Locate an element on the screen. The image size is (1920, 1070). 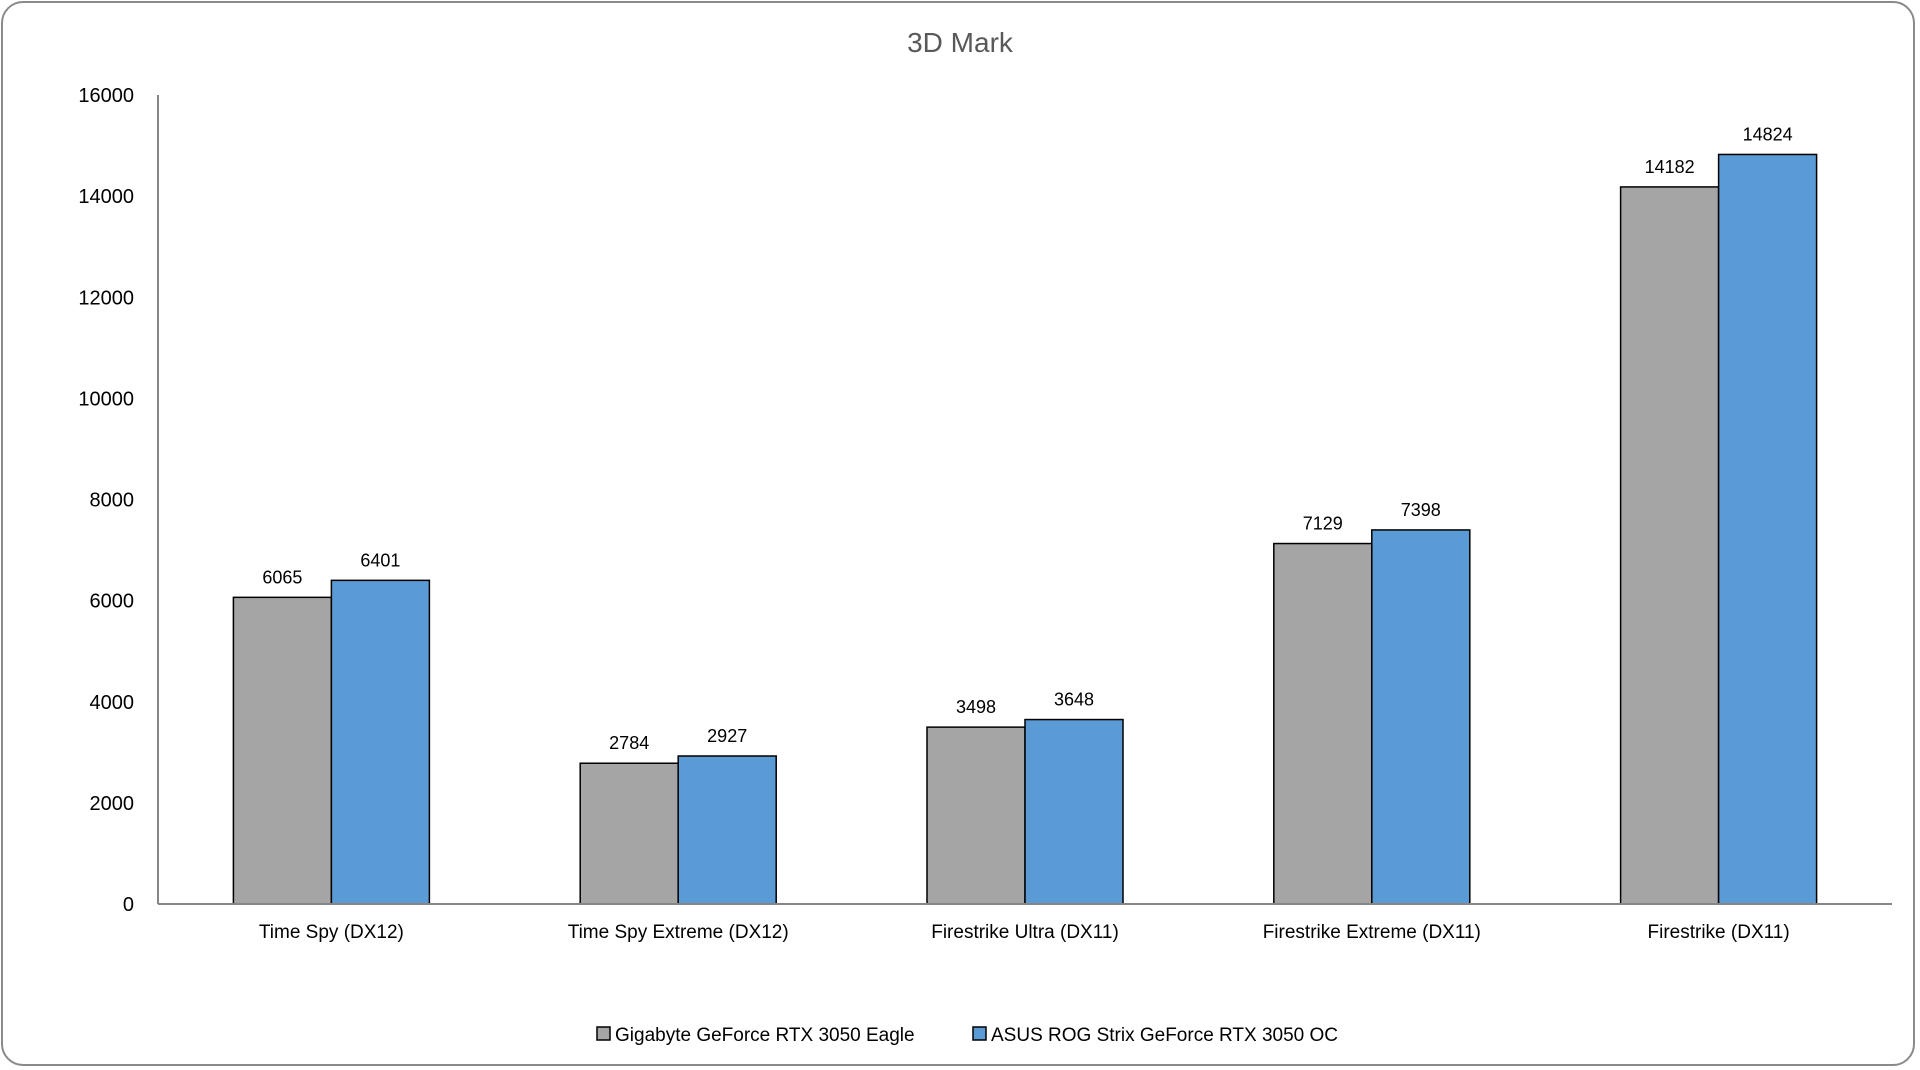
y-tick-label: 14000 is located at coordinates (106, 197).